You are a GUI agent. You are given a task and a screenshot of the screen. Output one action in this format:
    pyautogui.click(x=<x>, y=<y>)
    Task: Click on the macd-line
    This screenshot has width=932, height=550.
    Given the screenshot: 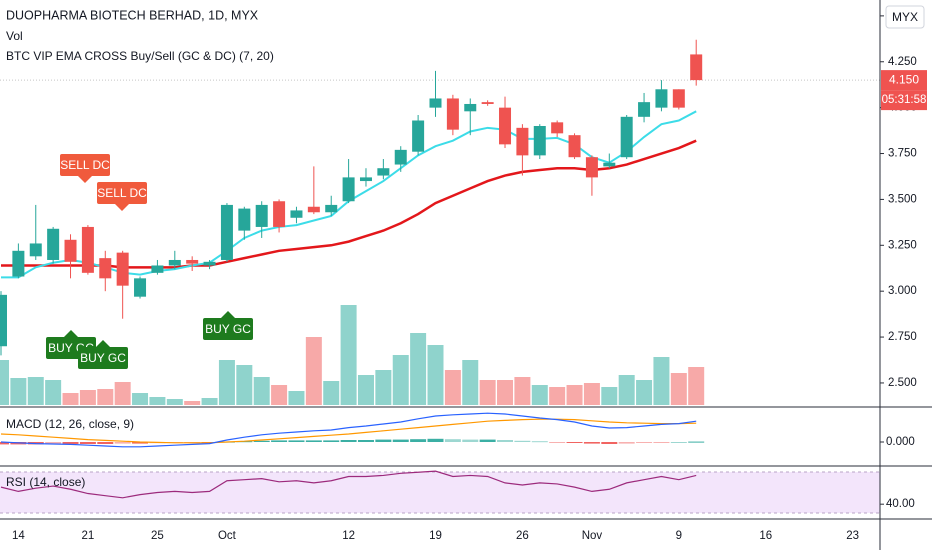 What is the action you would take?
    pyautogui.click(x=348, y=430)
    